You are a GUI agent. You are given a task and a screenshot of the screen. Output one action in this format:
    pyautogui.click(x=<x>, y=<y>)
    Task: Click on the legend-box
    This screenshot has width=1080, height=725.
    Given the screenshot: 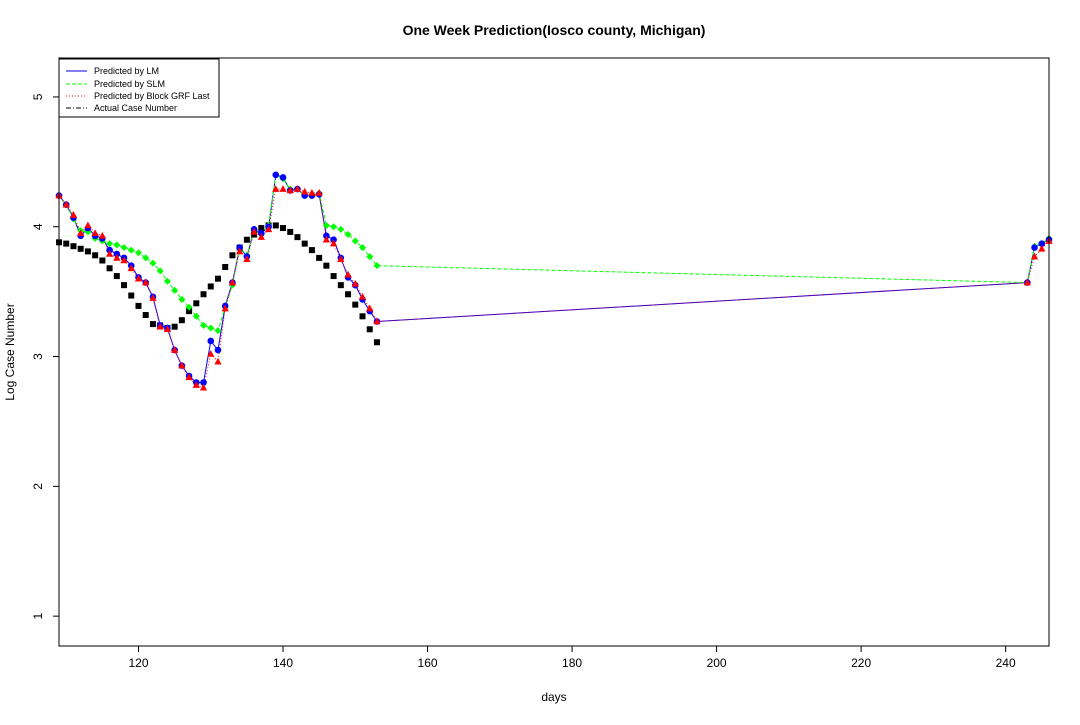 What is the action you would take?
    pyautogui.click(x=139, y=88)
    